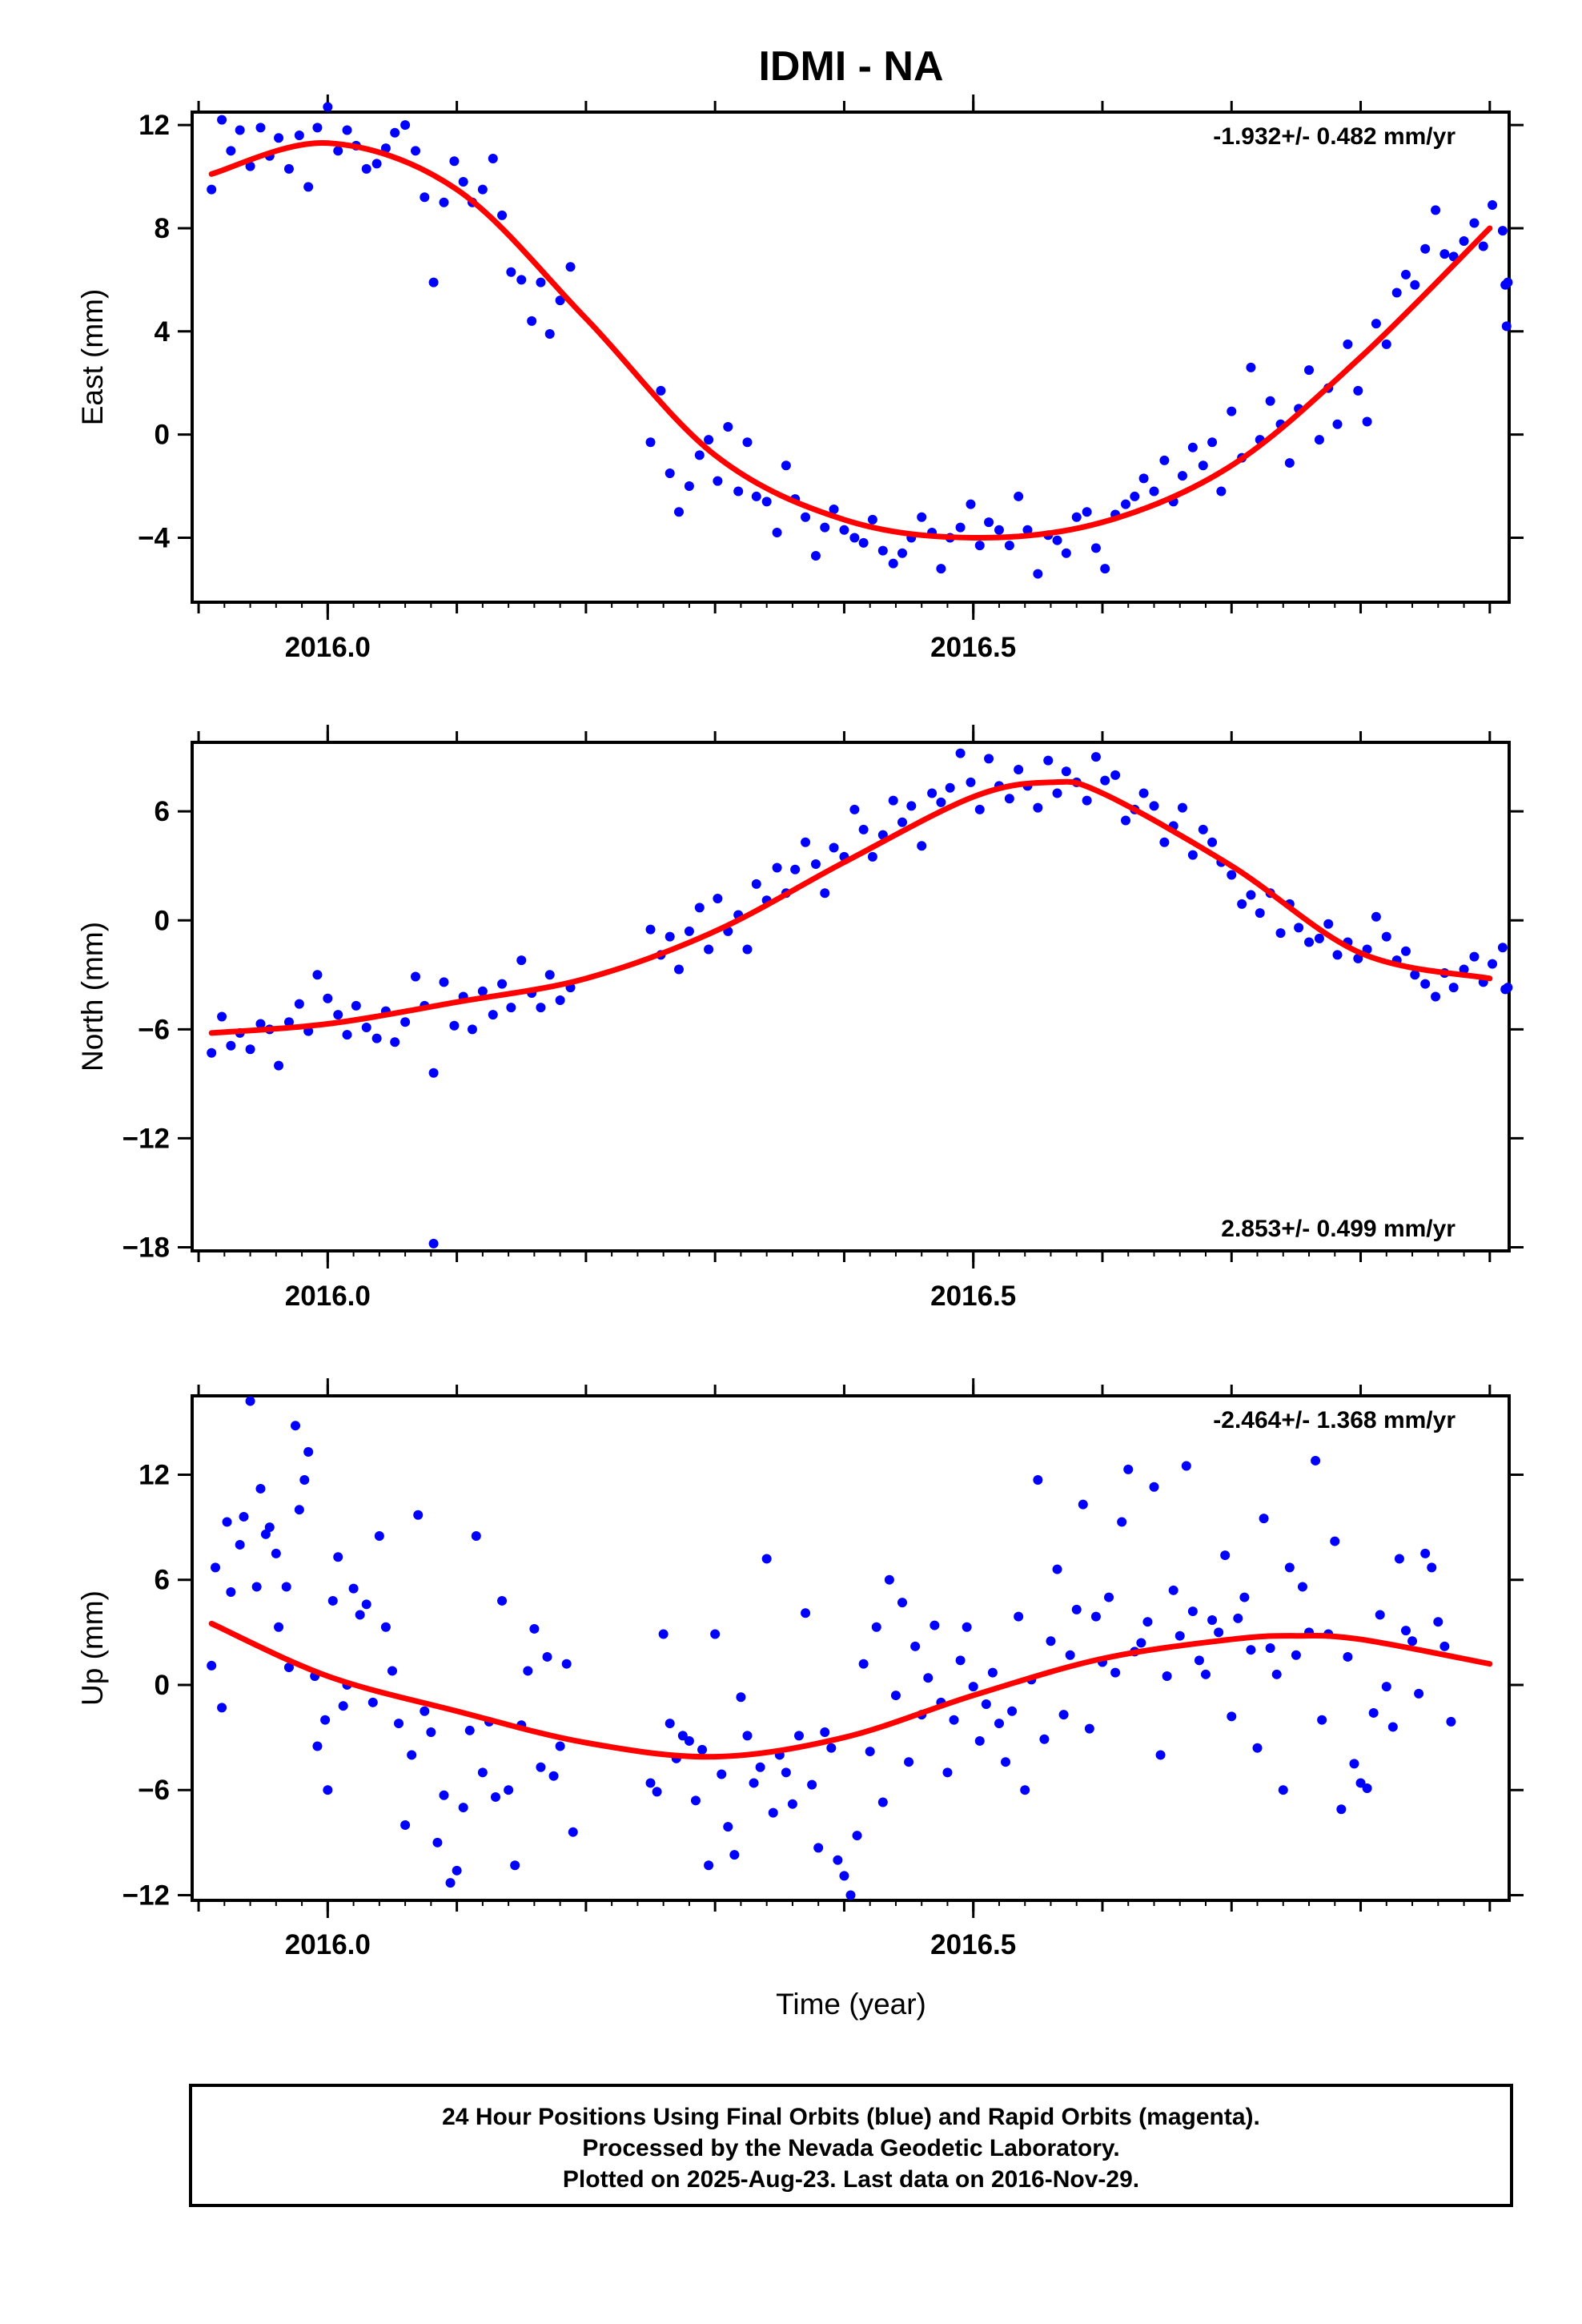  What do you see at coordinates (162, 920) in the screenshot?
I see `y-tick-label: 0` at bounding box center [162, 920].